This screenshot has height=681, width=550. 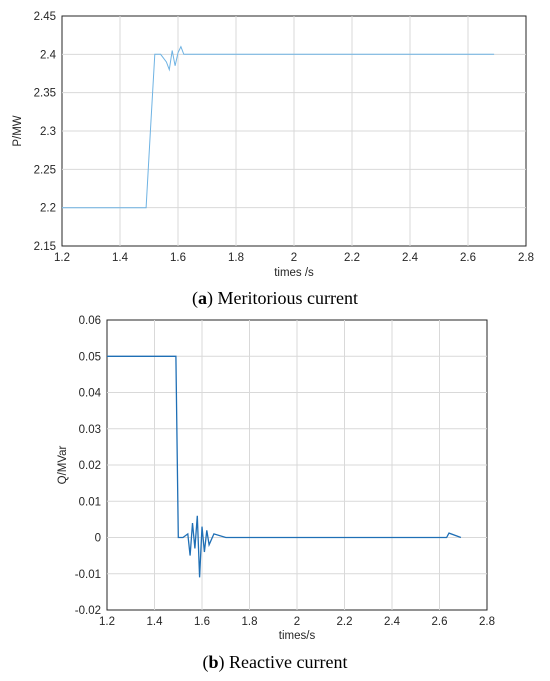 What do you see at coordinates (45, 170) in the screenshot?
I see `chart-a-ytick-label: 2.25` at bounding box center [45, 170].